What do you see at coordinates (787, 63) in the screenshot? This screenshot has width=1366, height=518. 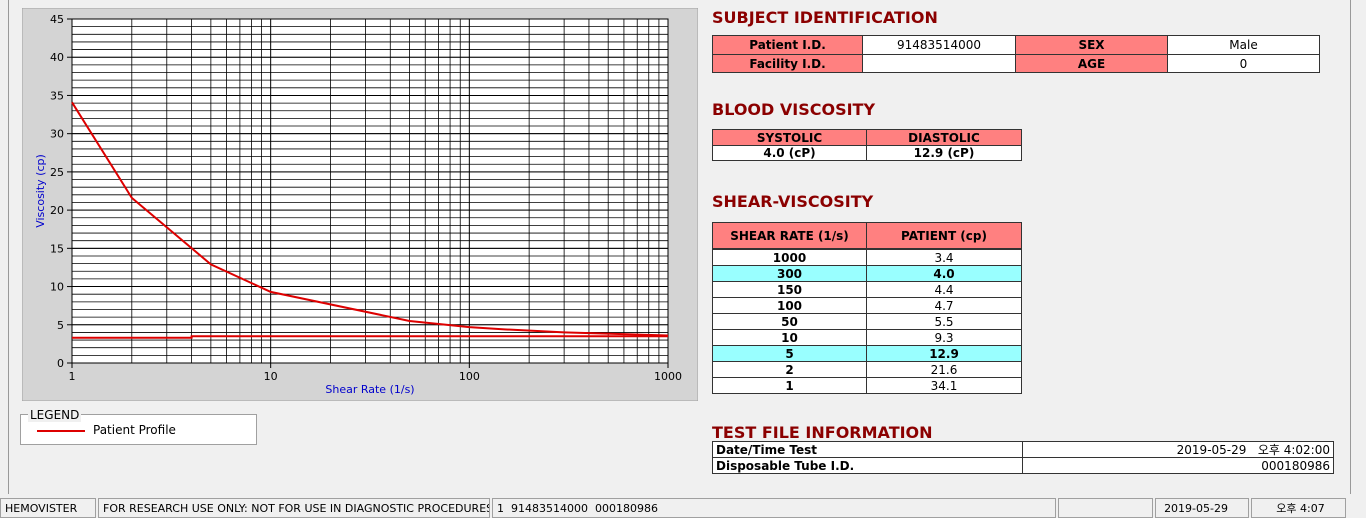 I see `field-label: Facility I.D.` at bounding box center [787, 63].